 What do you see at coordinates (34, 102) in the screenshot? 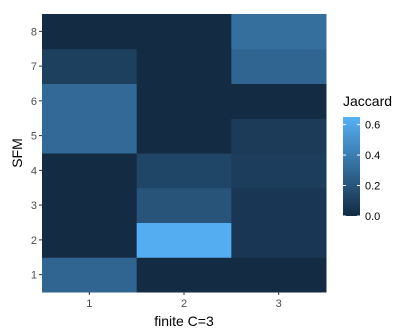
I see `y-tick-label: 6` at bounding box center [34, 102].